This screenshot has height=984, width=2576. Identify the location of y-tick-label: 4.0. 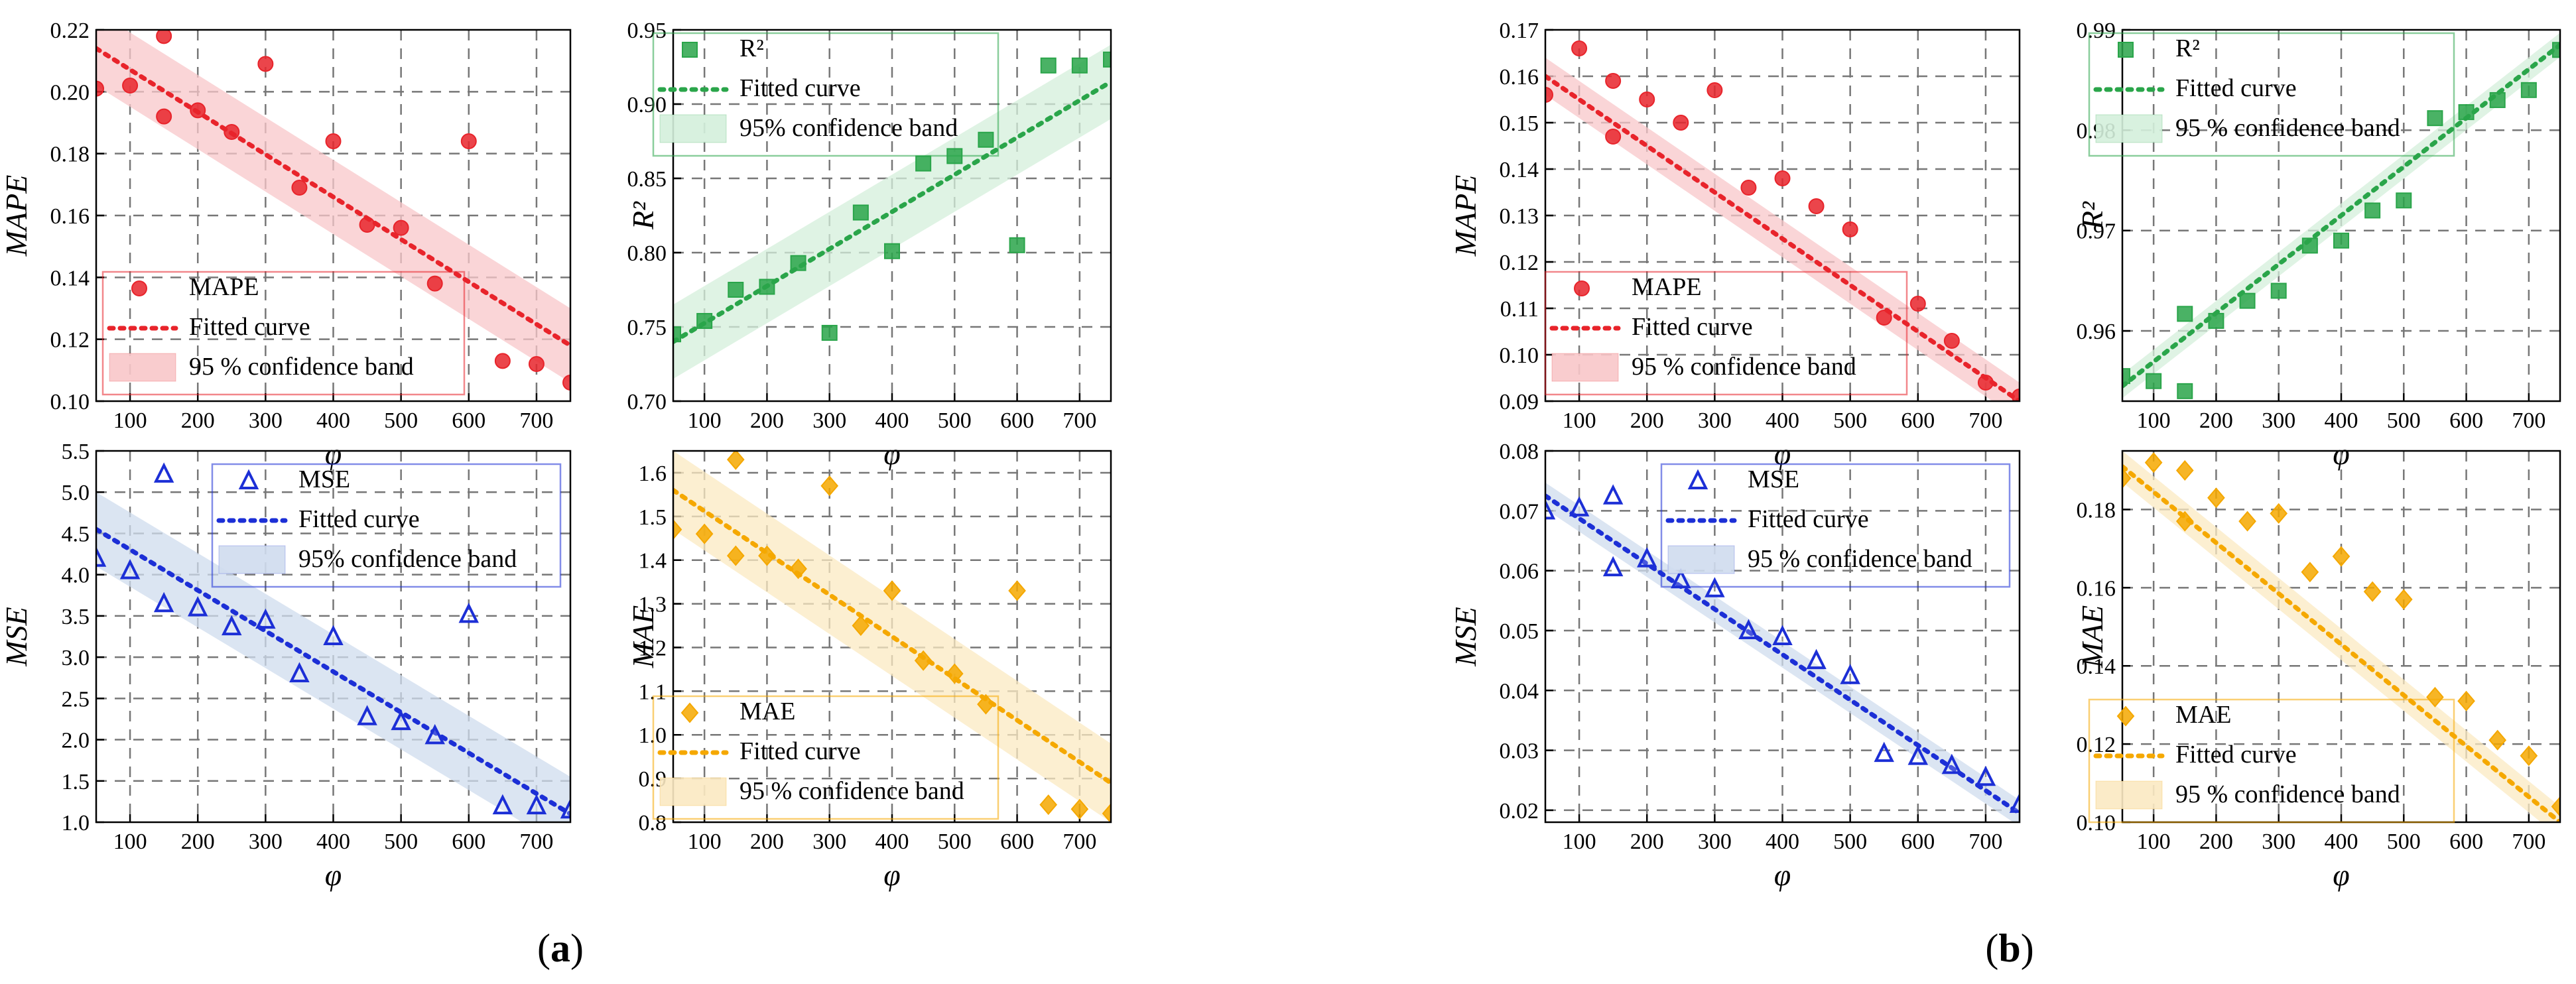
(76, 576).